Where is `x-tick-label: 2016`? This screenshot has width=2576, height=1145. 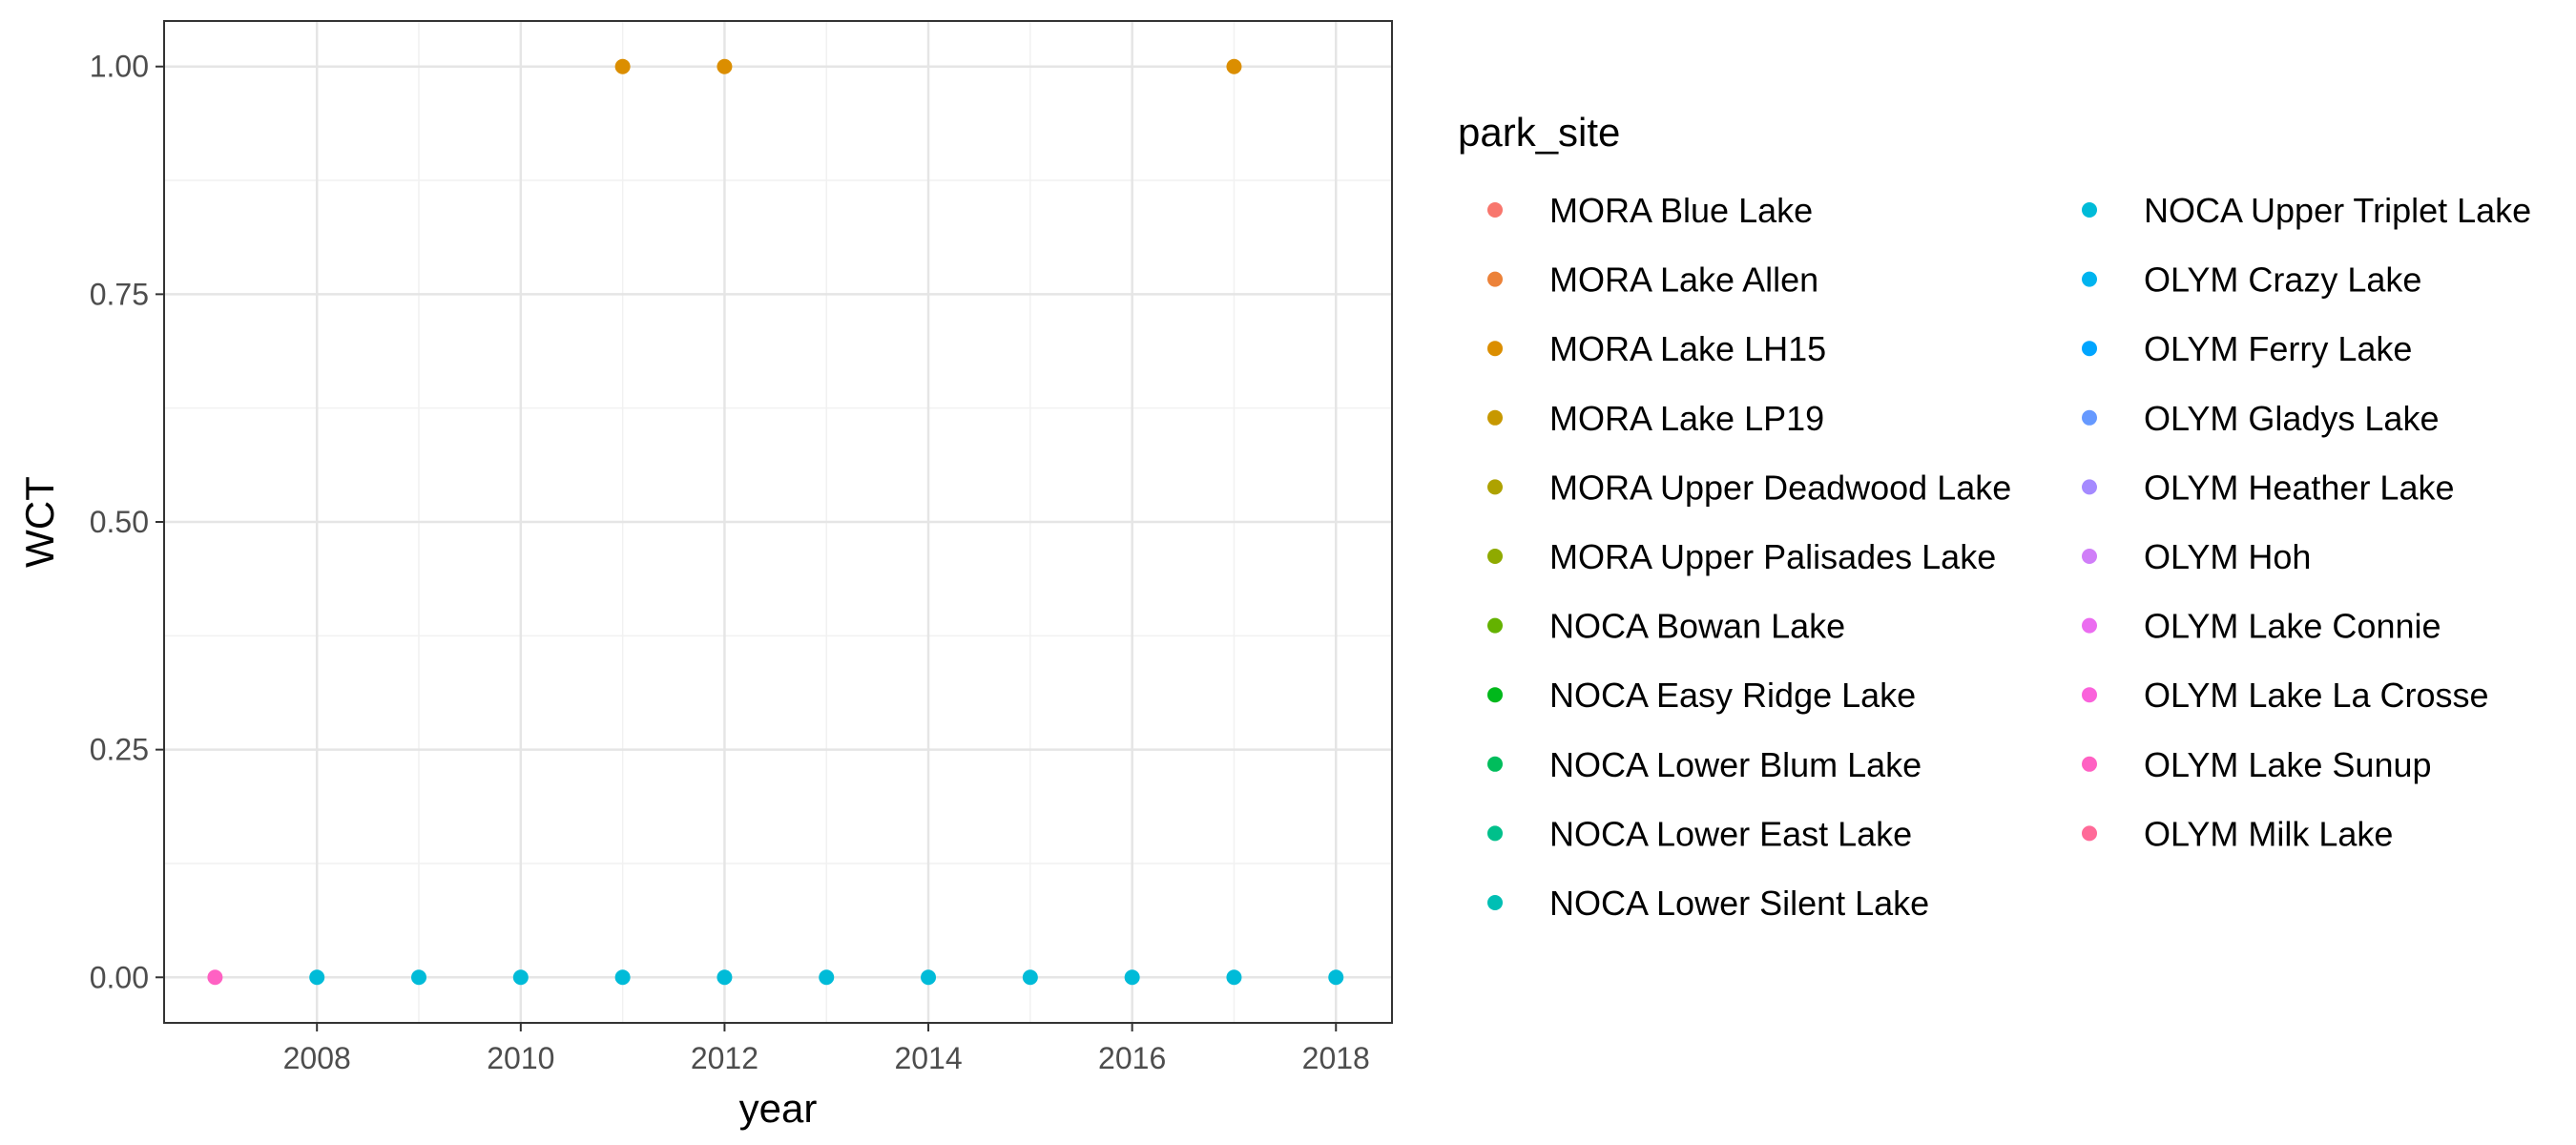
x-tick-label: 2016 is located at coordinates (1132, 1058).